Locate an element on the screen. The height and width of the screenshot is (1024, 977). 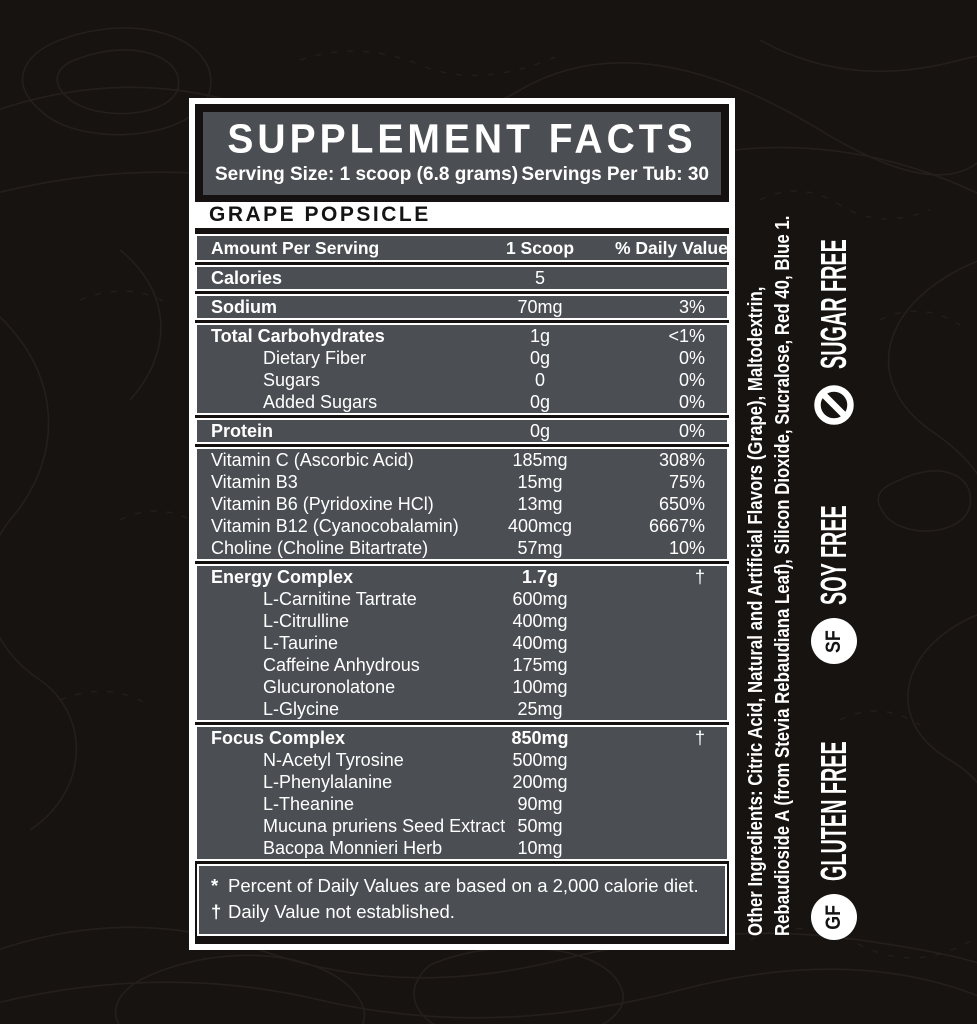
table-row: Mucuna pruriens Seed Extract 50mg is located at coordinates (462, 826).